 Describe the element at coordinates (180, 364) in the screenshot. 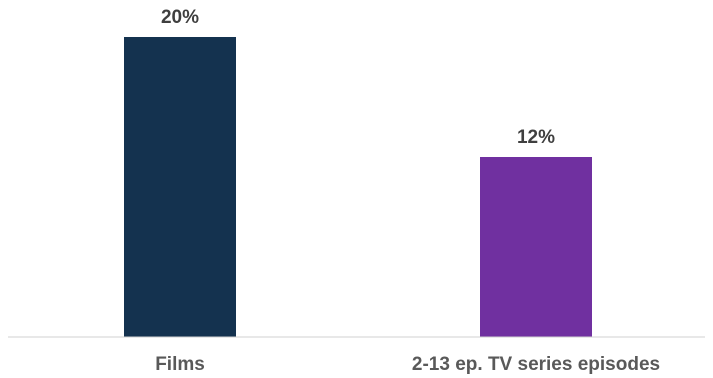

I see `category-label-0: Films` at that location.